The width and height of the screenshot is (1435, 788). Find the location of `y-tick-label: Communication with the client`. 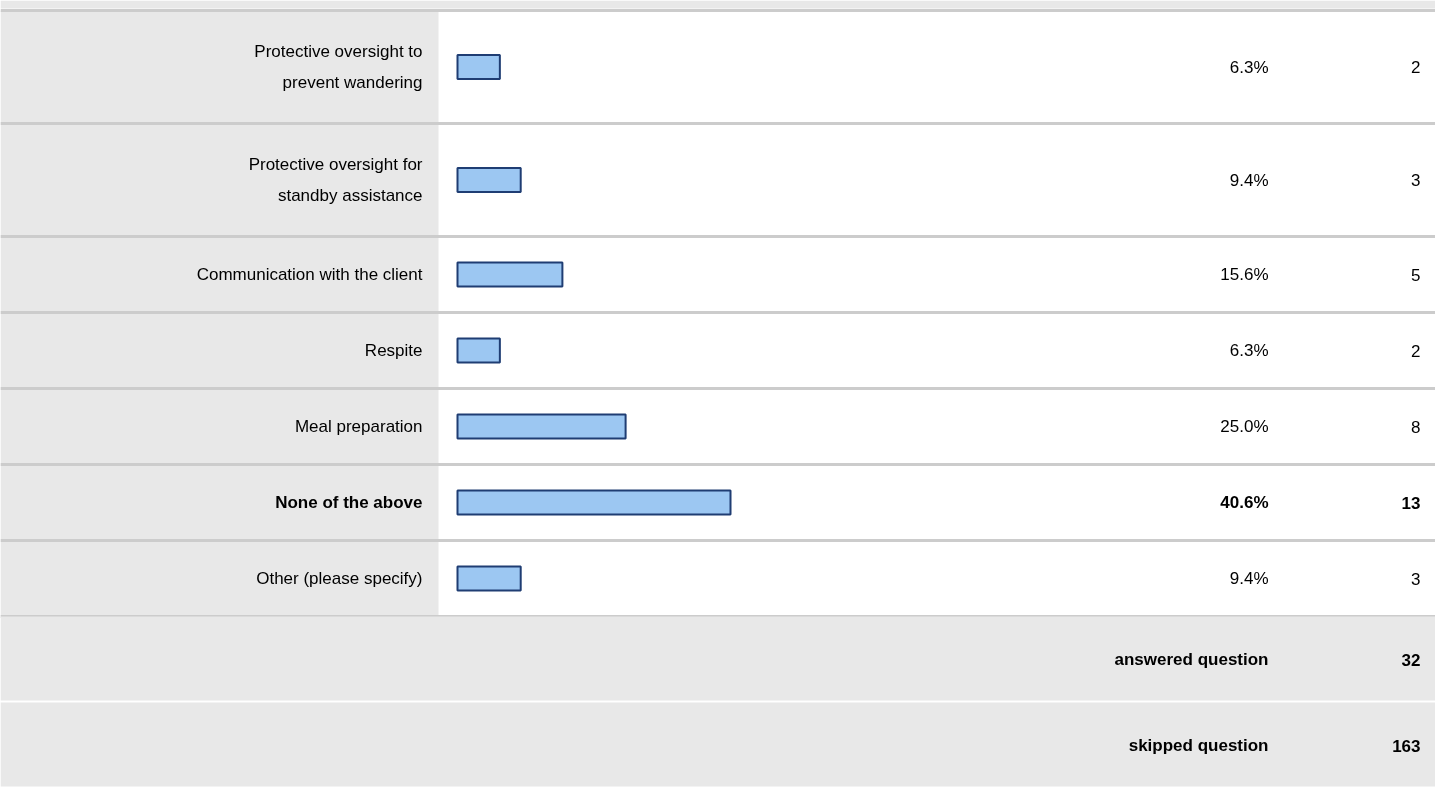

y-tick-label: Communication with the client is located at coordinates (309, 274).